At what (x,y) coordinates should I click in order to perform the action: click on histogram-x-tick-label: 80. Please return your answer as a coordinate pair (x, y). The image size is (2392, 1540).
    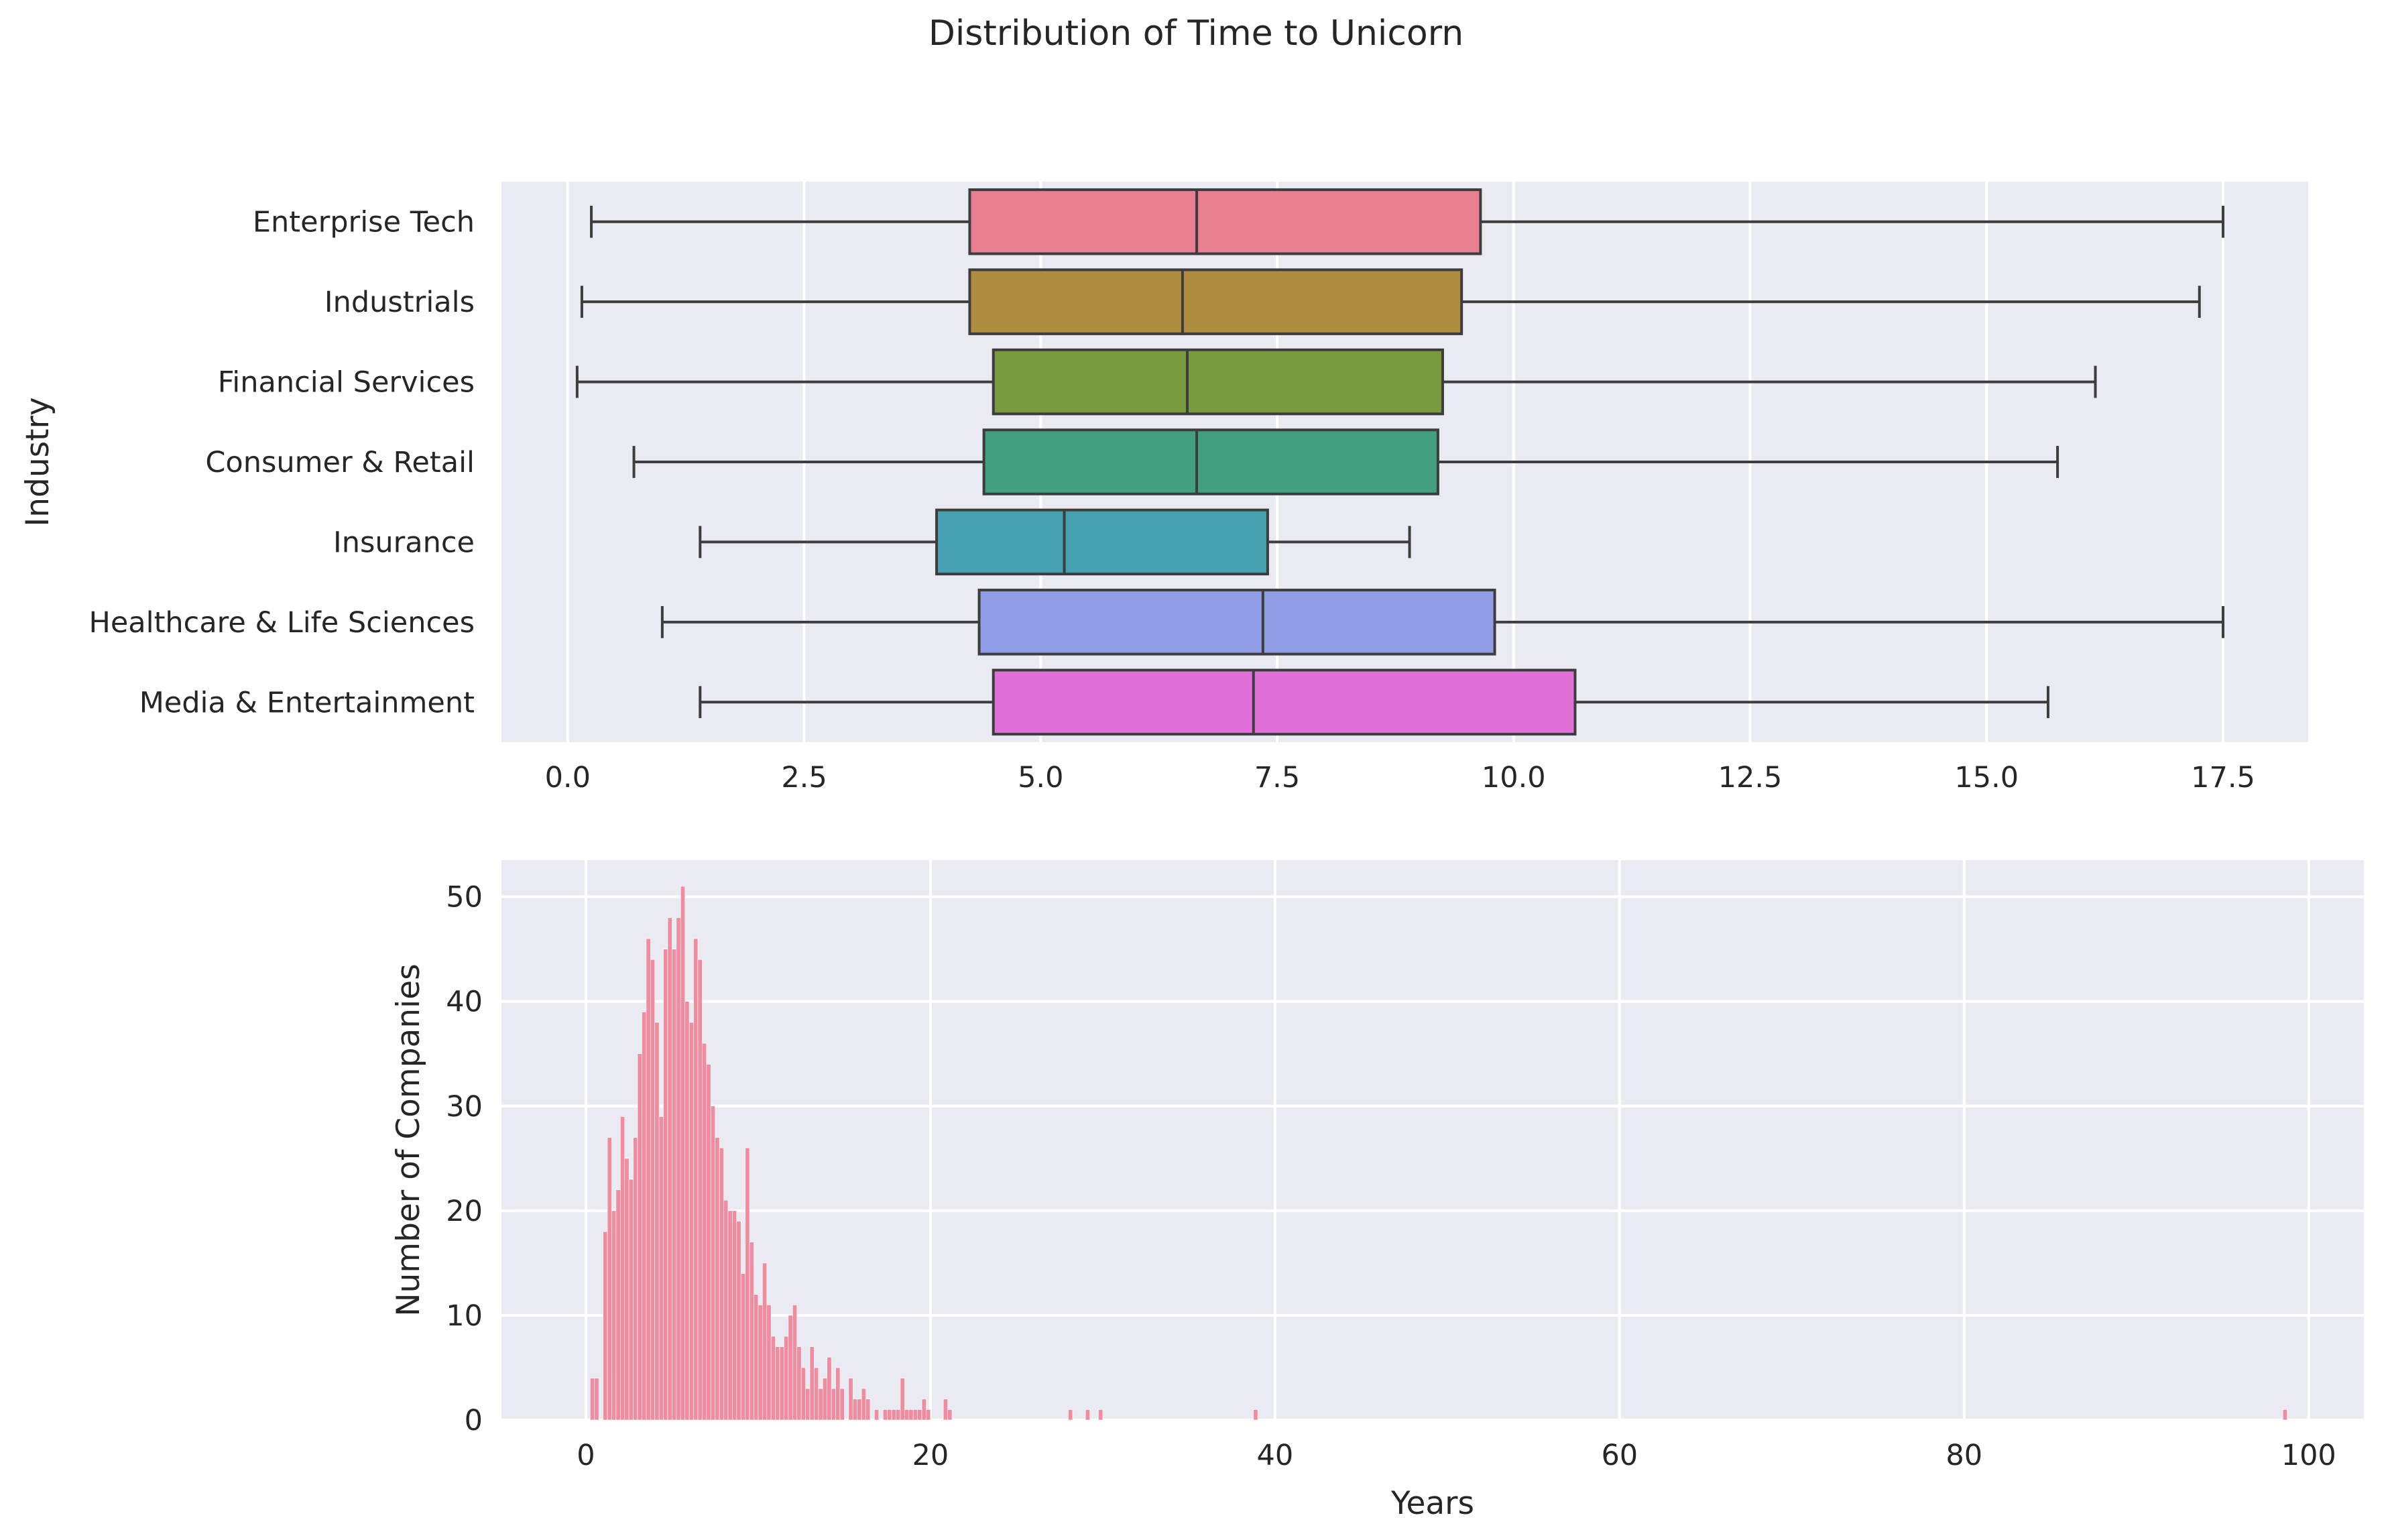
    Looking at the image, I should click on (1964, 1455).